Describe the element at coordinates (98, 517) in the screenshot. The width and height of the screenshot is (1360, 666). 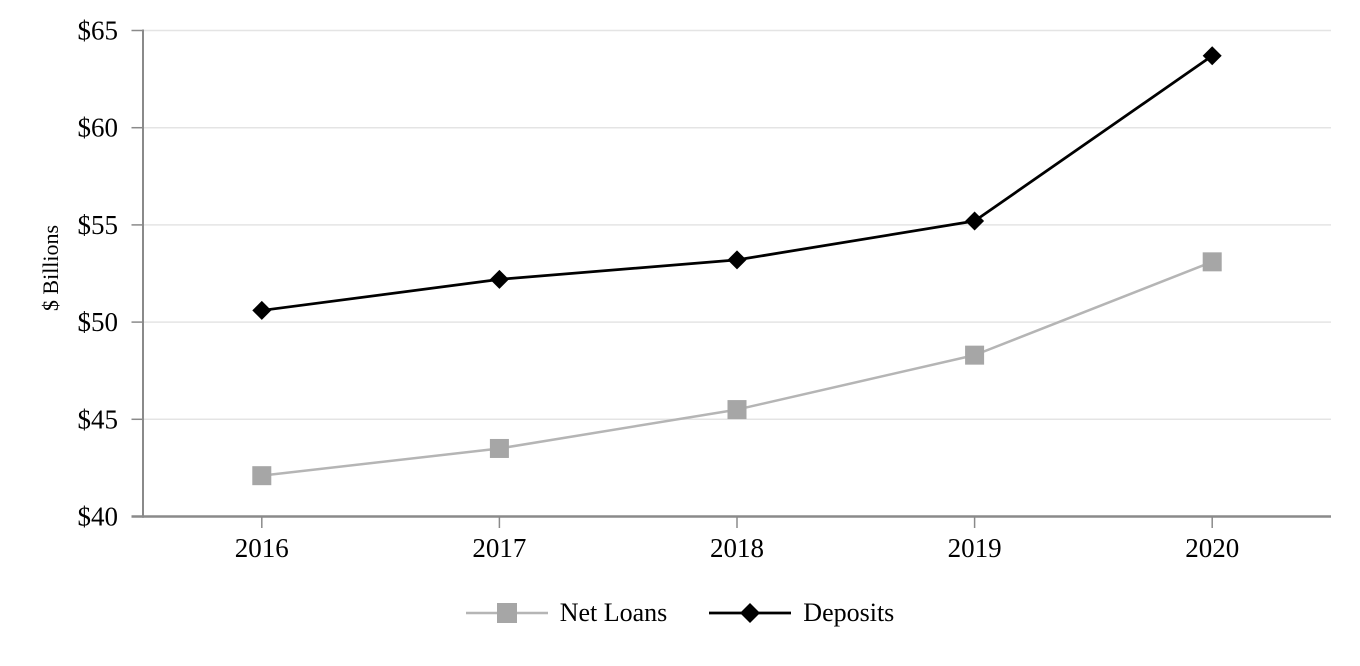
I see `y-tick-label: $40` at that location.